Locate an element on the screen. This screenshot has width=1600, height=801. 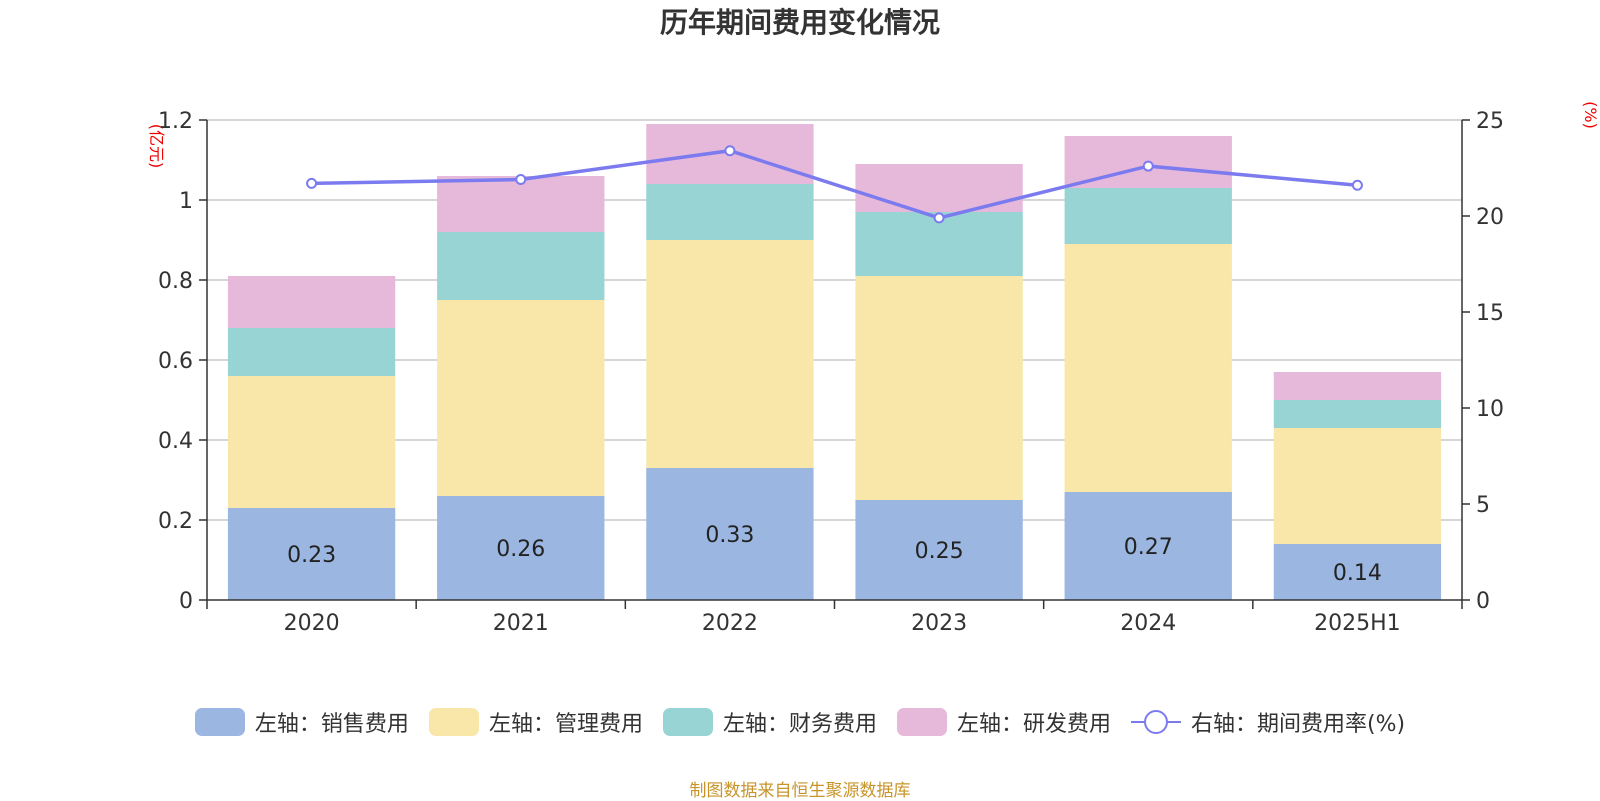
legend-label: 左轴：研发费用 is located at coordinates (1033, 724).